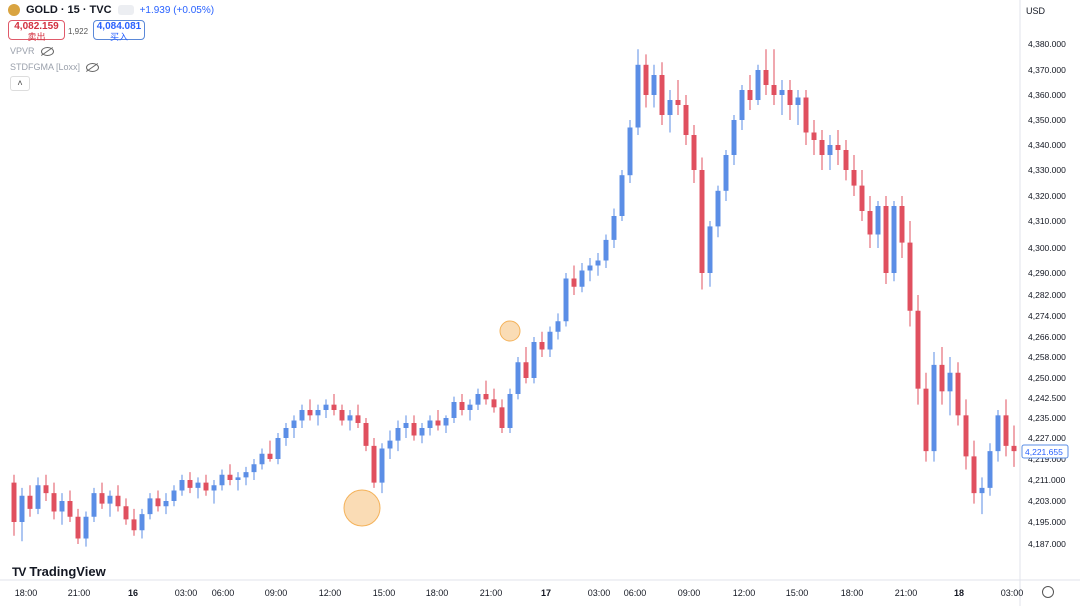 The image size is (1080, 606). Describe the element at coordinates (491, 593) in the screenshot. I see `x-tick-label: 21:00` at that location.